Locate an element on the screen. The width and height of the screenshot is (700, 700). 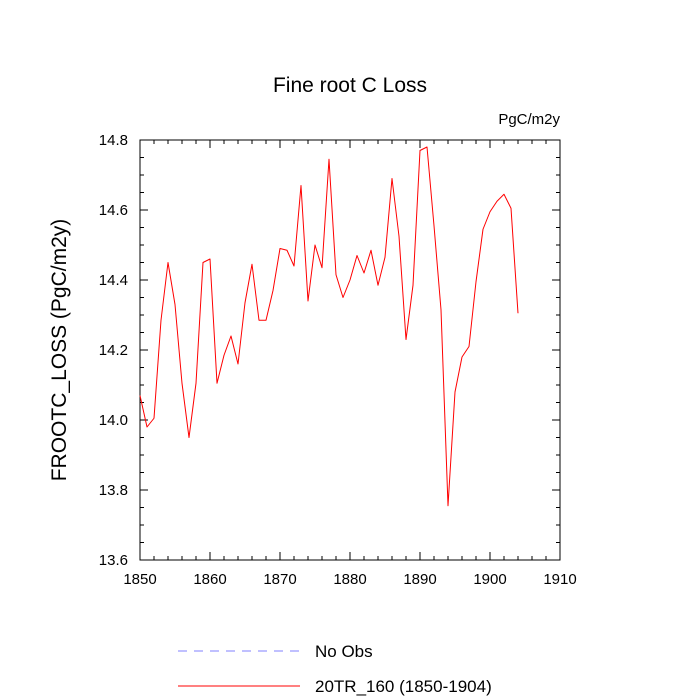
legend: No Obs 20TR_160 (1850-1904) is located at coordinates (335, 669).